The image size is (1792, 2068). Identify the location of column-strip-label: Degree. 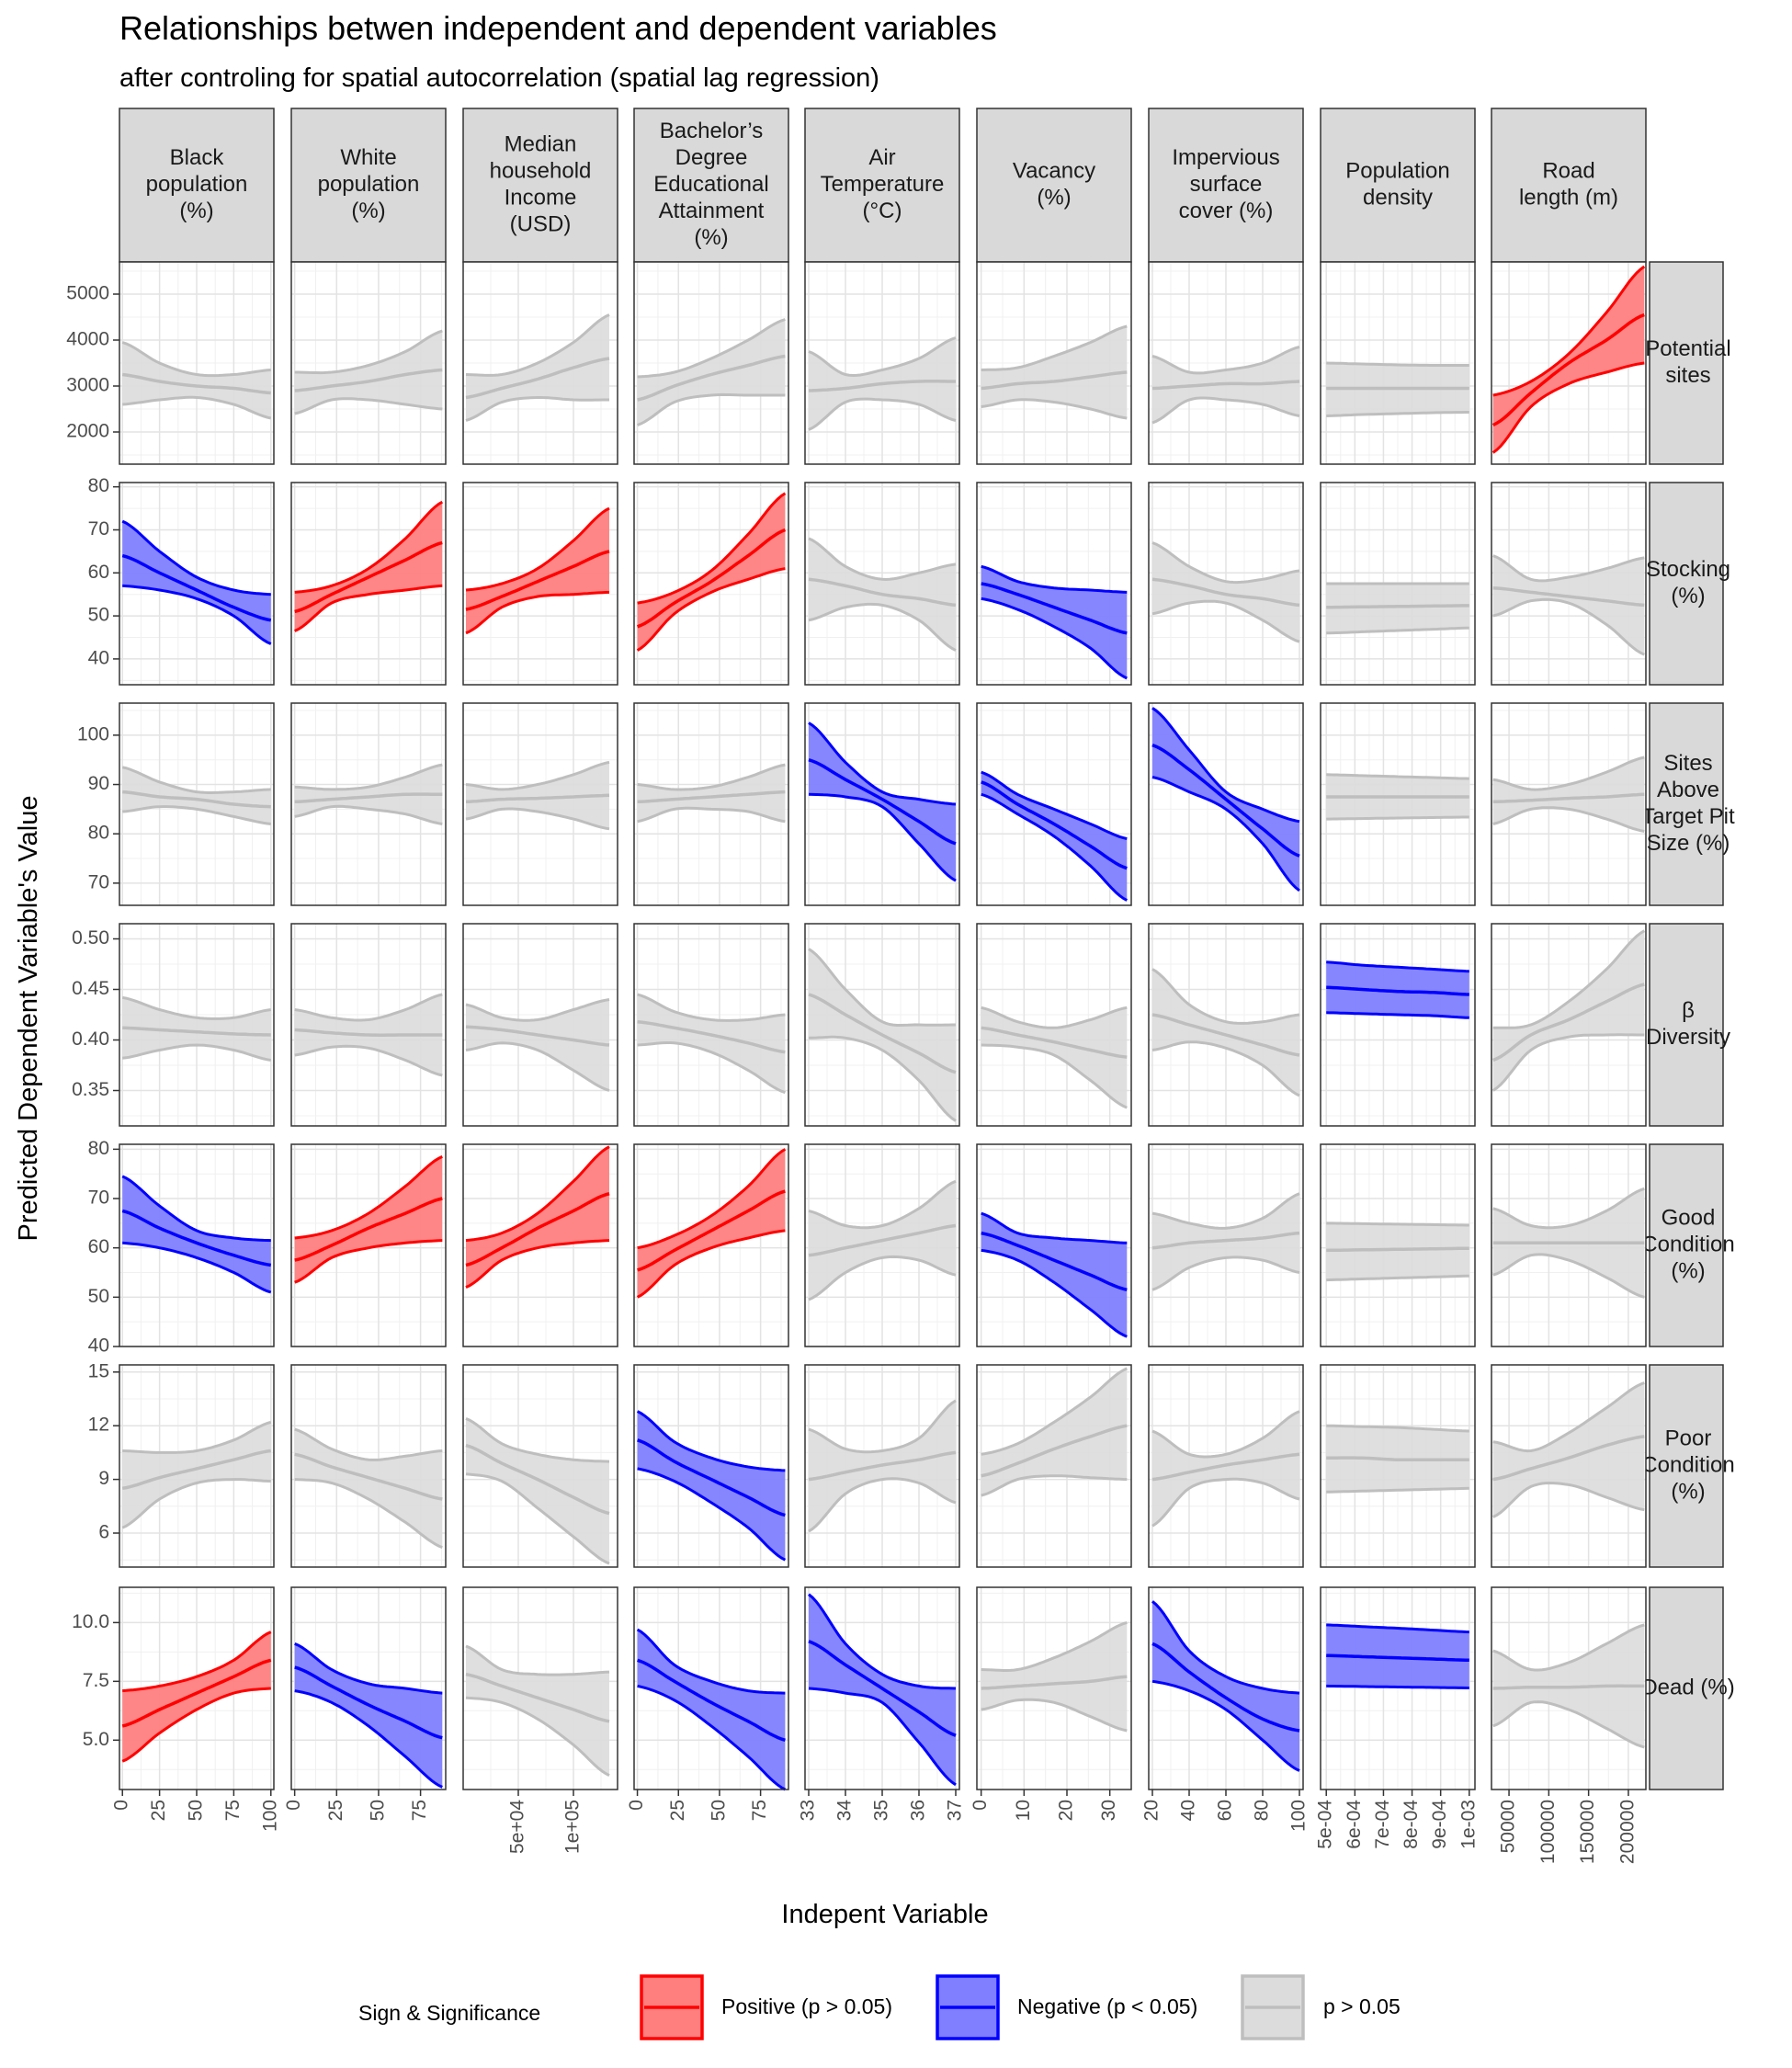
(711, 157).